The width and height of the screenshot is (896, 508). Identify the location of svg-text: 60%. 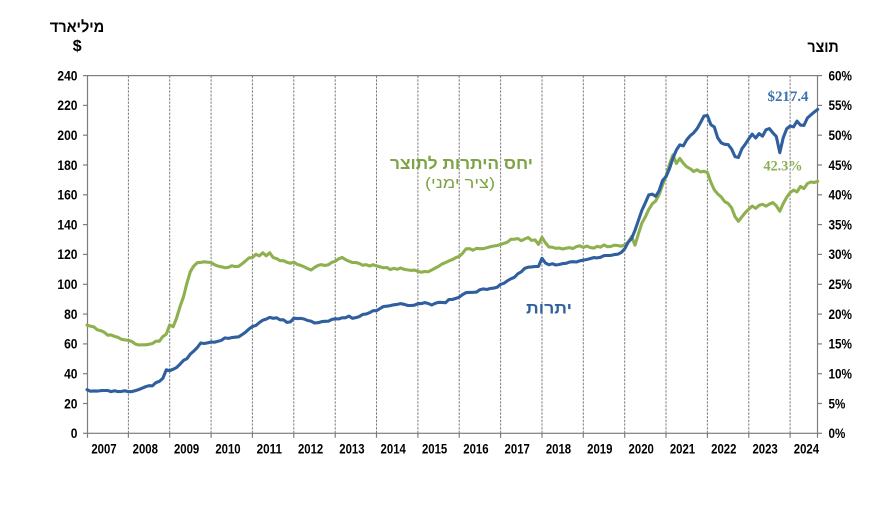
(841, 75).